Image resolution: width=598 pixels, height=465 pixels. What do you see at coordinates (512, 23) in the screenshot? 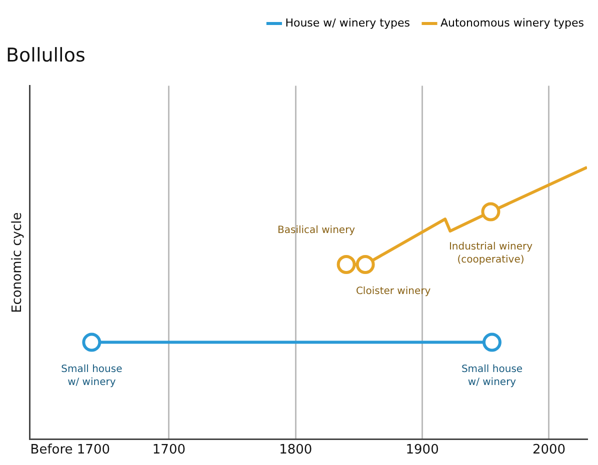
I see `legend-label: Autonomous winery types` at bounding box center [512, 23].